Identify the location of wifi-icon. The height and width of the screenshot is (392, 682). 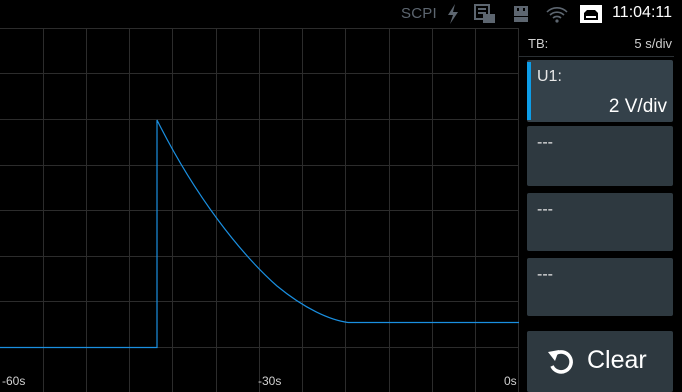
(557, 15).